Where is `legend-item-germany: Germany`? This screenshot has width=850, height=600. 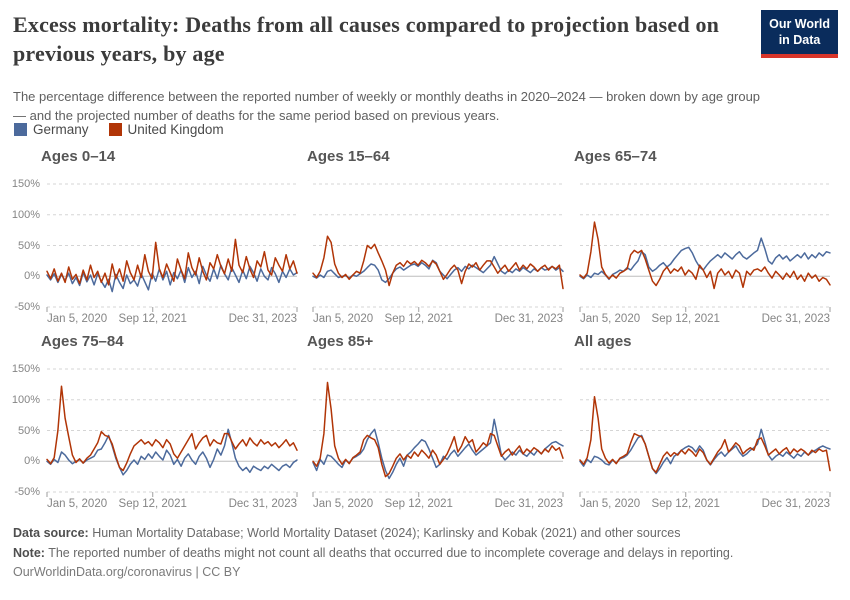 legend-item-germany: Germany is located at coordinates (51, 129).